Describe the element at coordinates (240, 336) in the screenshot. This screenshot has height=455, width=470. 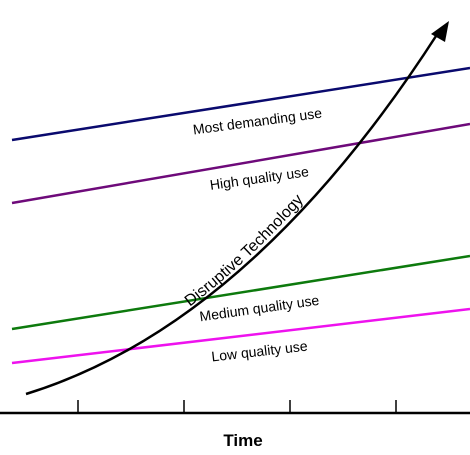
I see `low-quality-use-line` at that location.